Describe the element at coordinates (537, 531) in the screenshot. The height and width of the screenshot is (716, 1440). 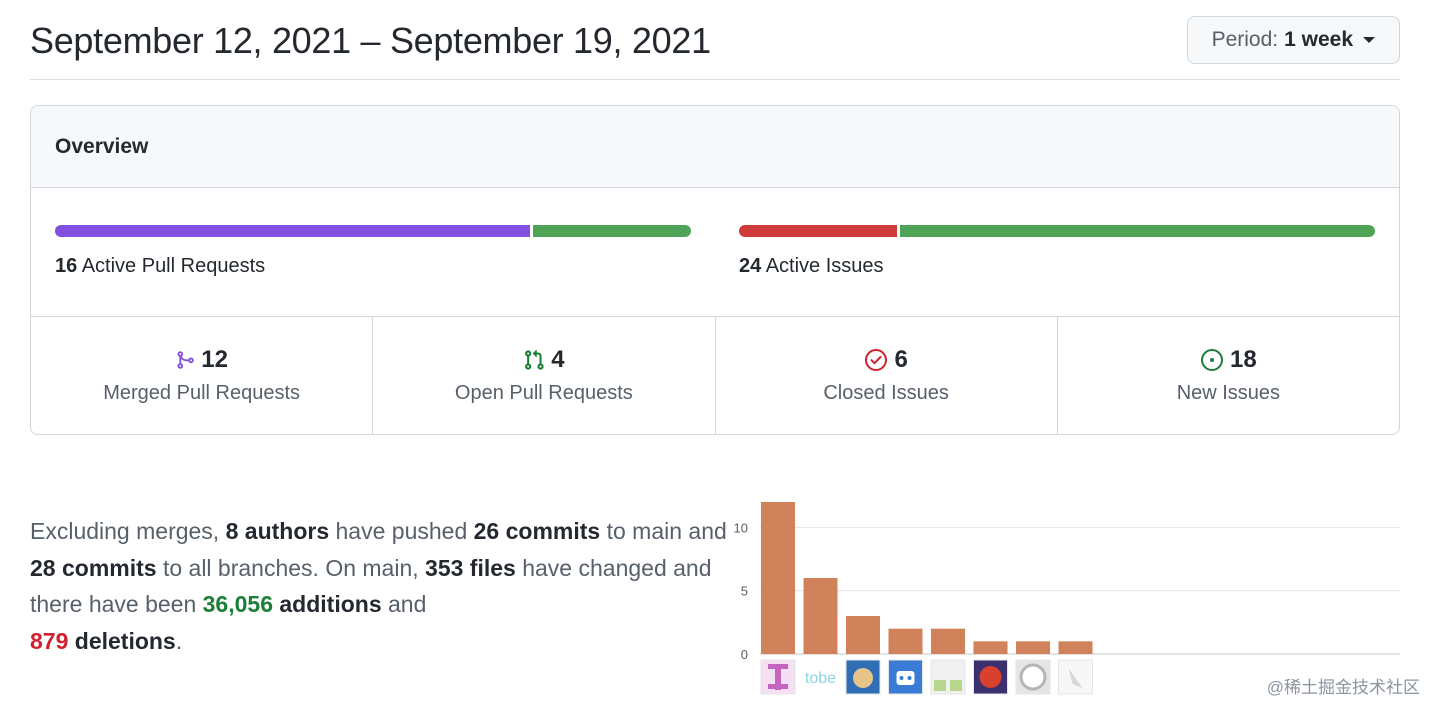
I see `commits-main-count: 26 commits` at that location.